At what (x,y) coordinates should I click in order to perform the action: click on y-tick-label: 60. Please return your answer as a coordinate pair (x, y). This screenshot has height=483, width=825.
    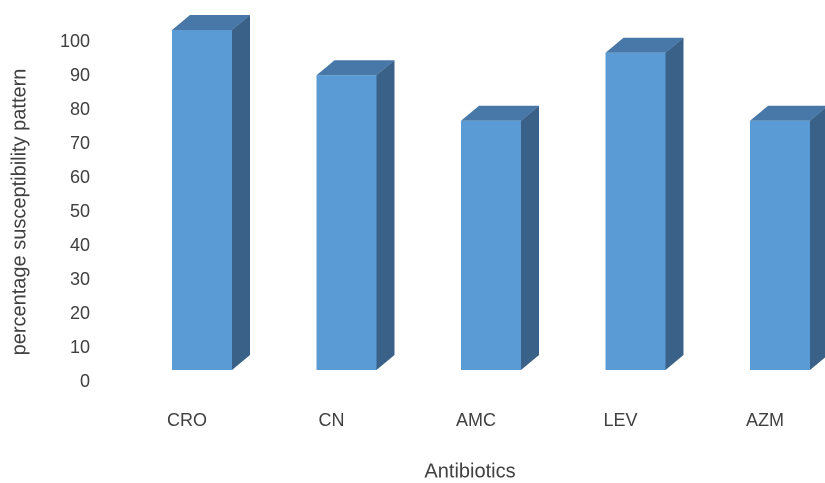
    Looking at the image, I should click on (80, 177).